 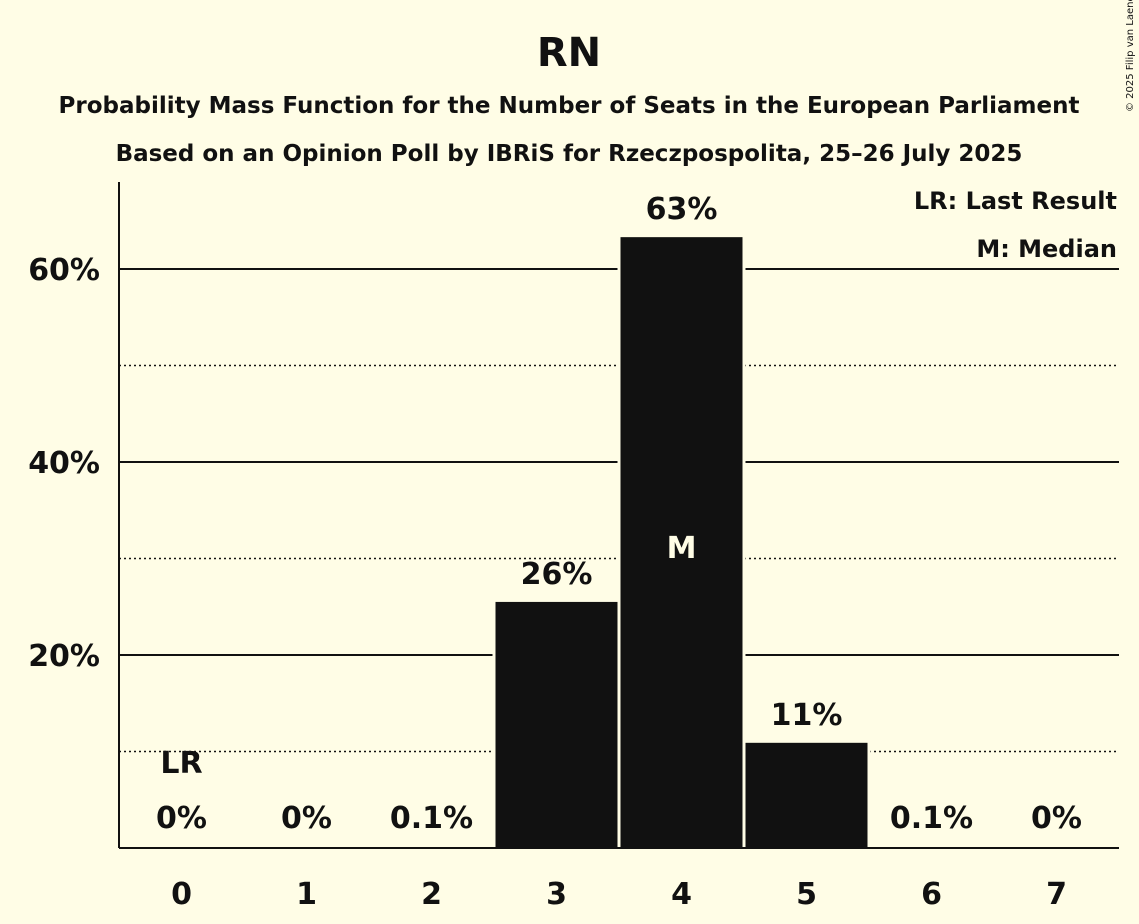 What do you see at coordinates (181, 894) in the screenshot?
I see `x-tick-label: 0` at bounding box center [181, 894].